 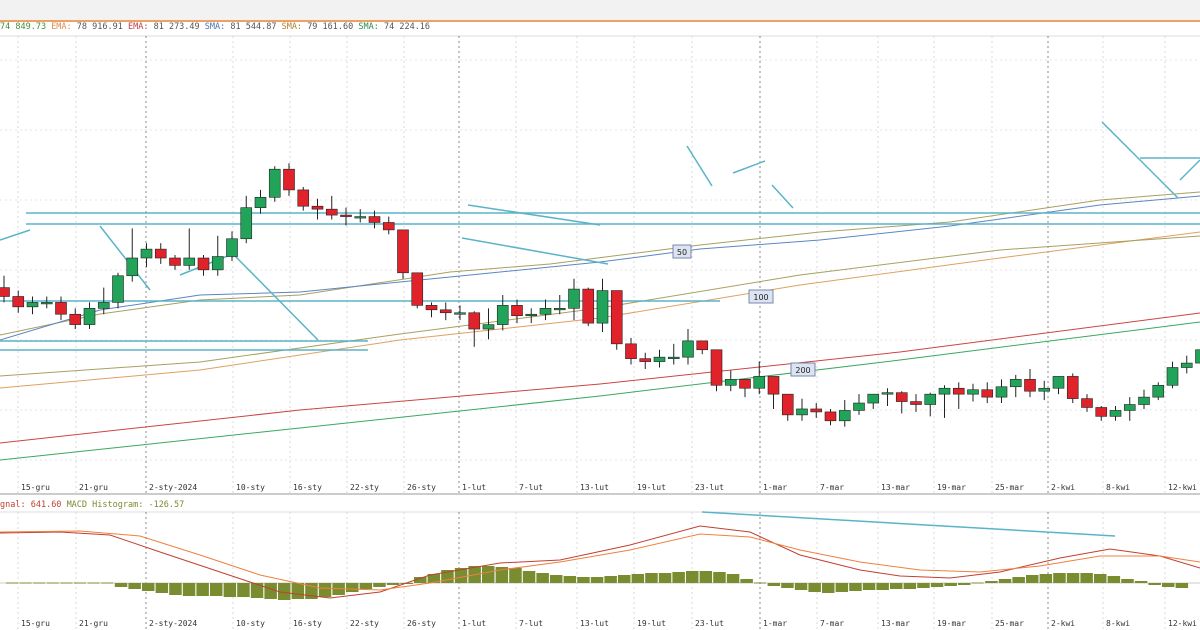 I want to click on macd-line, so click(x=600, y=562).